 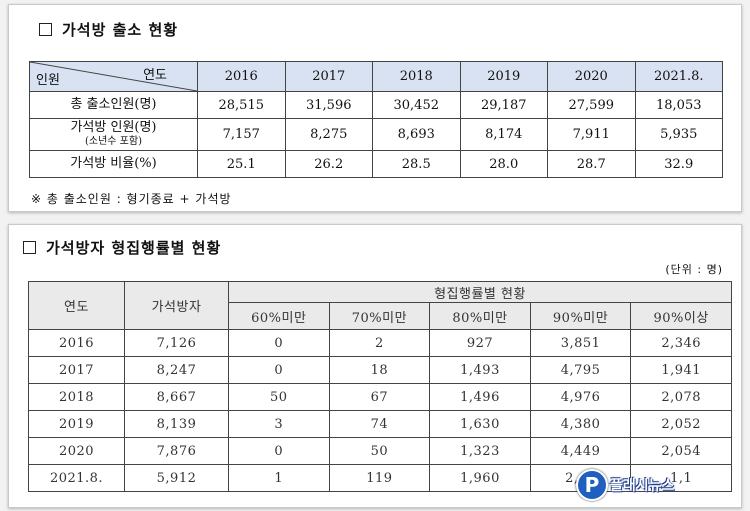 What do you see at coordinates (480, 370) in the screenshot?
I see `table-cell: 1,493` at bounding box center [480, 370].